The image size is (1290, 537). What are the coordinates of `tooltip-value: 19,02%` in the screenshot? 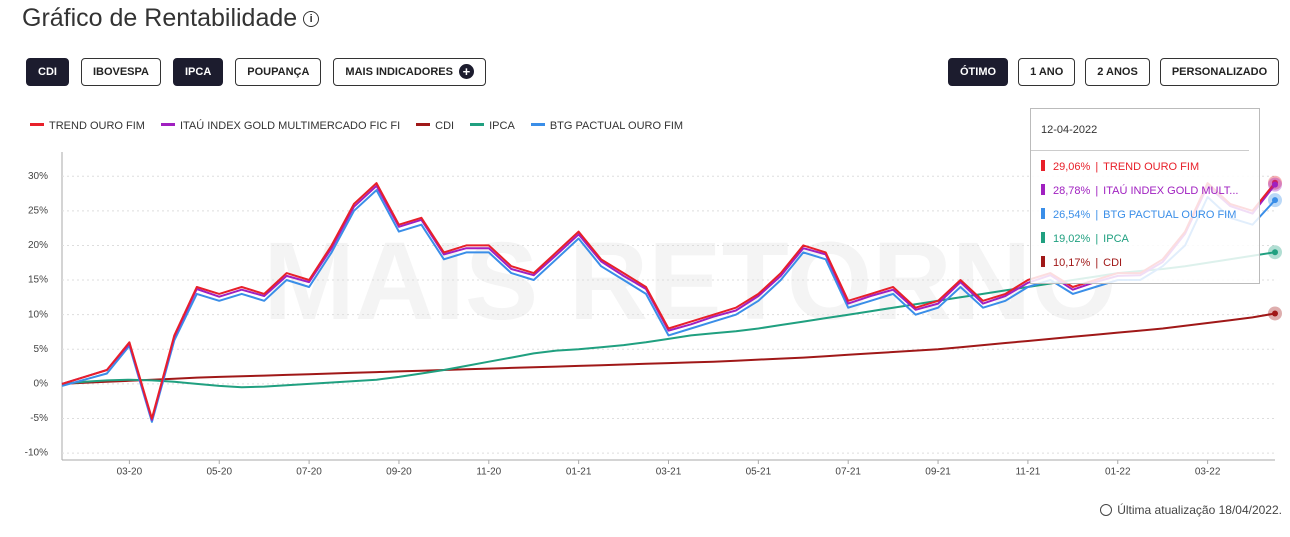 It's located at (1072, 239).